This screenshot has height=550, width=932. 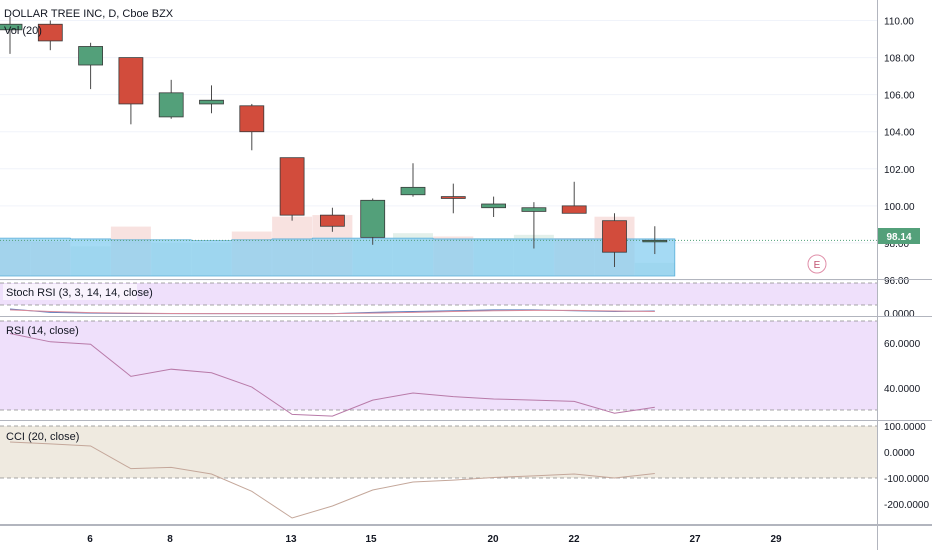 What do you see at coordinates (899, 170) in the screenshot?
I see `price-tick-label: 102.00` at bounding box center [899, 170].